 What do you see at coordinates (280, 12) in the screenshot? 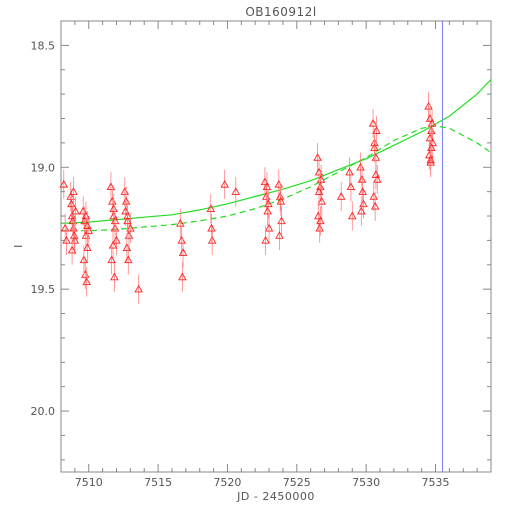
I see `chart-title: OB160912l` at bounding box center [280, 12].